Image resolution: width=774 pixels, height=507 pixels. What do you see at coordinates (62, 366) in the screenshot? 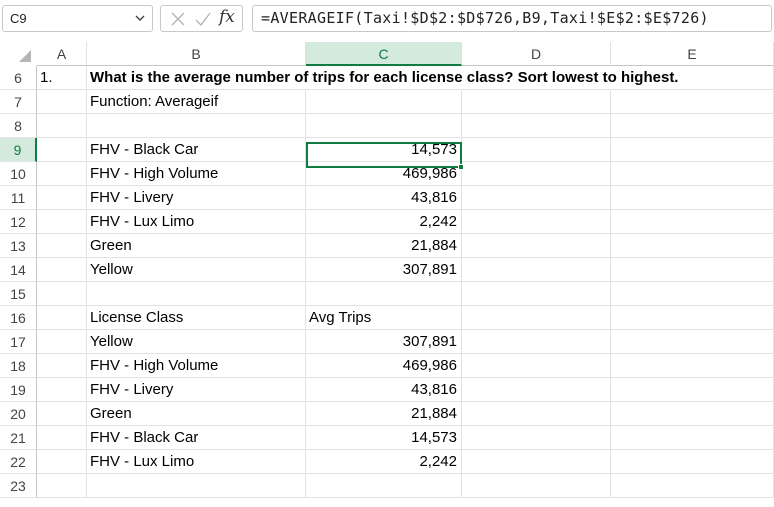
I see `cell-a18` at bounding box center [62, 366].